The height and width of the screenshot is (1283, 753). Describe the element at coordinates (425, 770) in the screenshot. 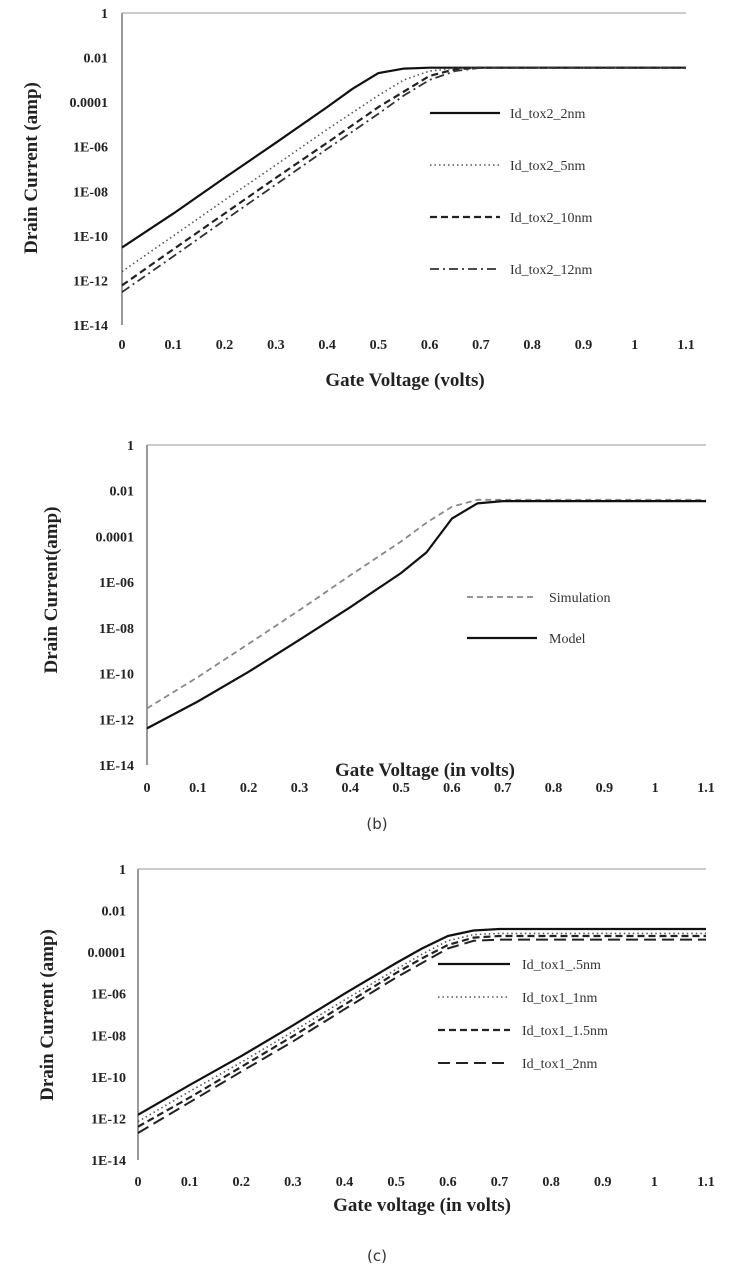

I see `chart-b-xlabel: Gate Voltage (in volts)` at that location.